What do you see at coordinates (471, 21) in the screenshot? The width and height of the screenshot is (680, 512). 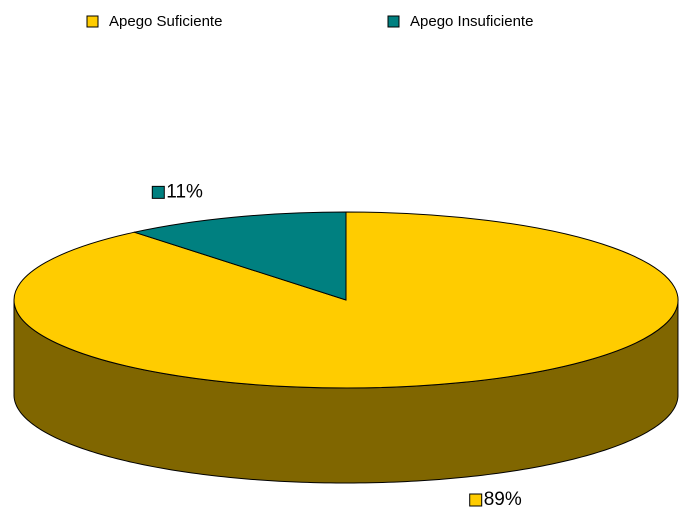 I see `legend-label: Apego Insuficiente` at bounding box center [471, 21].